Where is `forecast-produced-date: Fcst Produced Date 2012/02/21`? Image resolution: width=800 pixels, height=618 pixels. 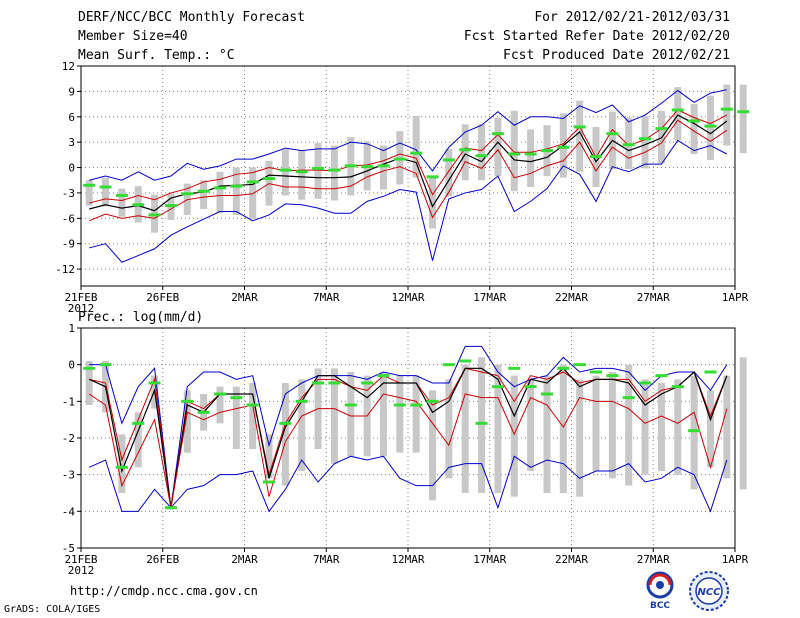
forecast-produced-date: Fcst Produced Date 2012/02/21 is located at coordinates (616, 55).